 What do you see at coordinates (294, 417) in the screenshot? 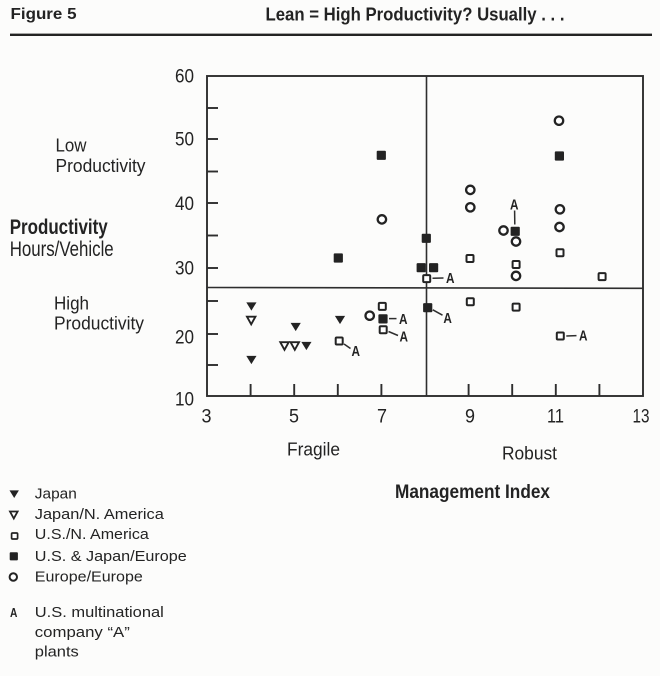
I see `svg-text: 5` at bounding box center [294, 417].